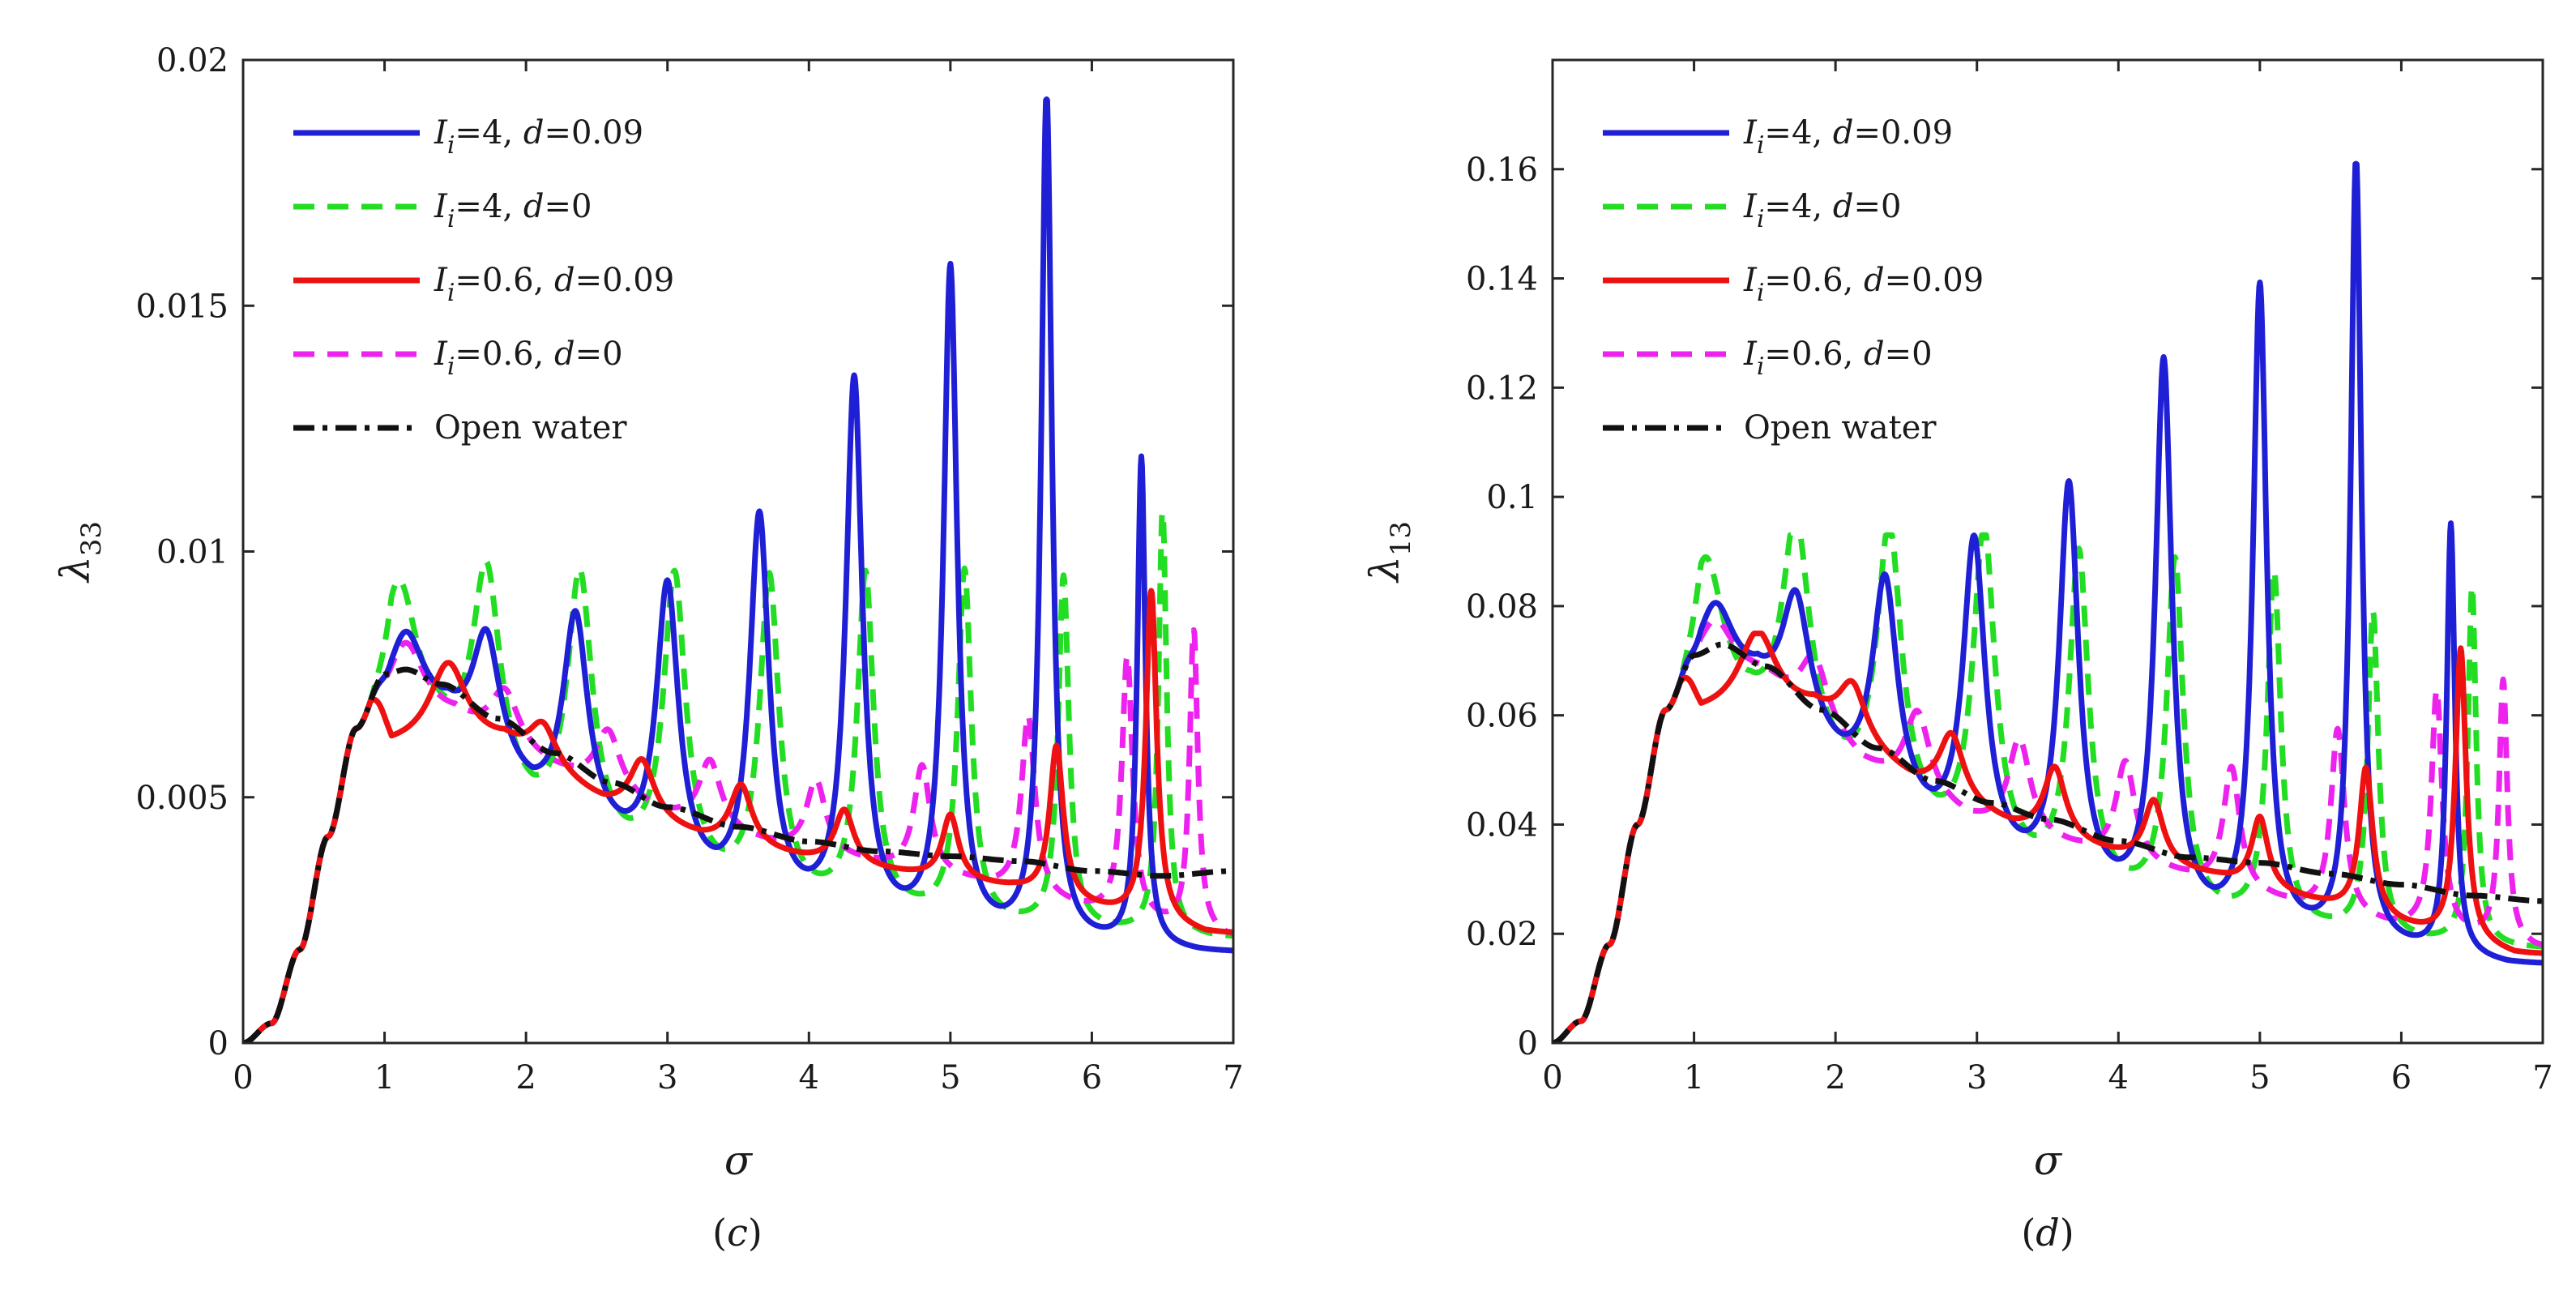 This screenshot has width=2576, height=1291. What do you see at coordinates (737, 1233) in the screenshot?
I see `panel-label: (c)` at bounding box center [737, 1233].